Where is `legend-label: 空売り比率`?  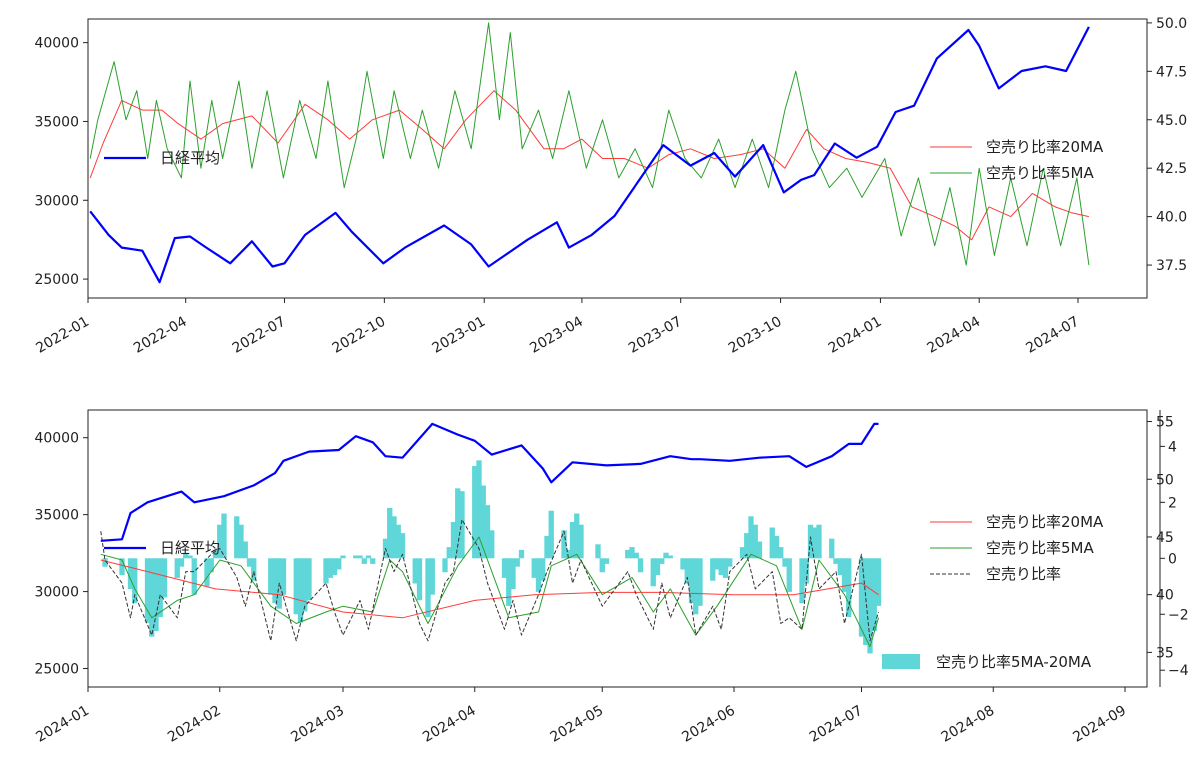
legend-label: 空売り比率 is located at coordinates (1023, 574).